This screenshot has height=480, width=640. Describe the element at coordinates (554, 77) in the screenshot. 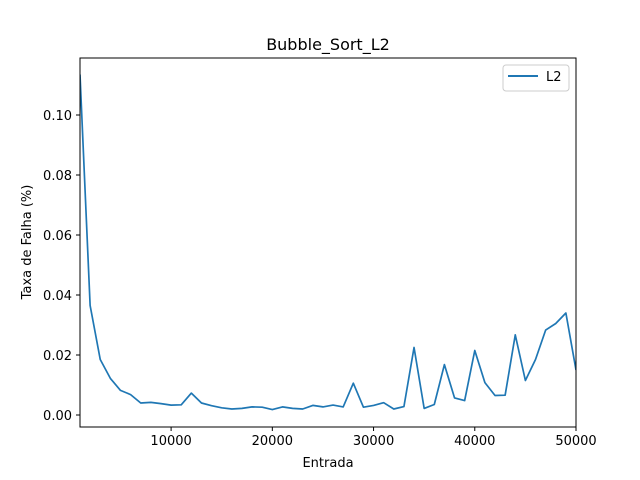

I see `legend-label-l2: L2` at that location.